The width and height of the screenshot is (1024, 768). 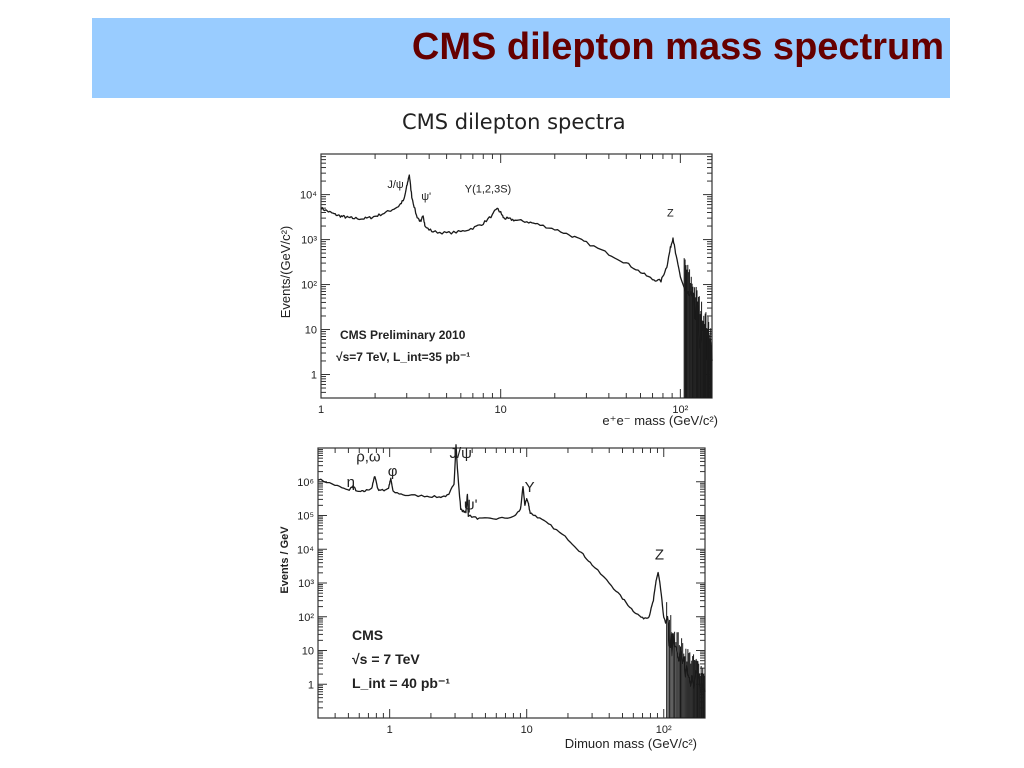 I want to click on legend-line-2: √s = 7 TeV, so click(x=386, y=659).